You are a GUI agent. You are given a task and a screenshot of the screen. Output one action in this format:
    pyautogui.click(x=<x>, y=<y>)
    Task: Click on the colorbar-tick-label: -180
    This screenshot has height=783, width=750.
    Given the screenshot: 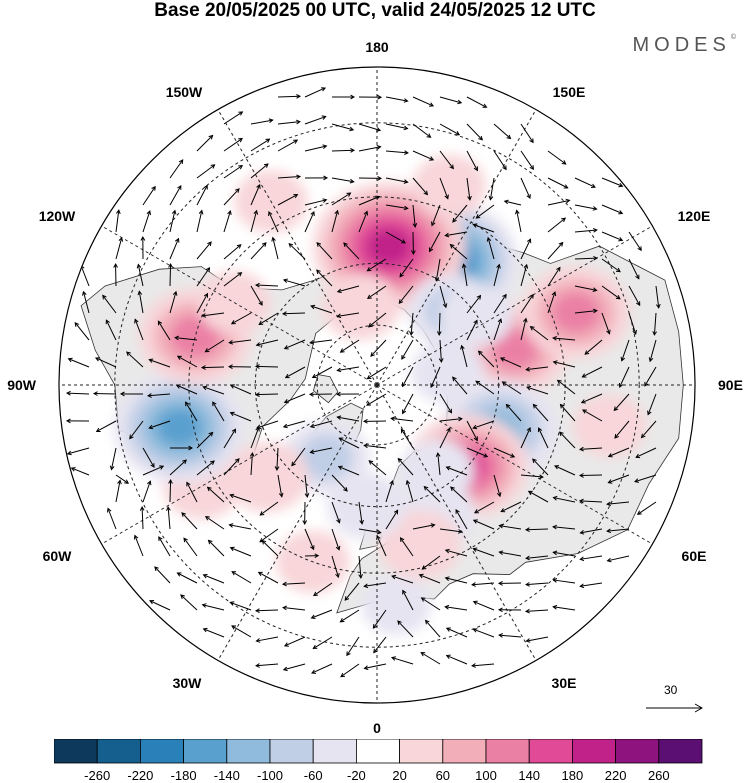 What is the action you would take?
    pyautogui.click(x=184, y=775)
    